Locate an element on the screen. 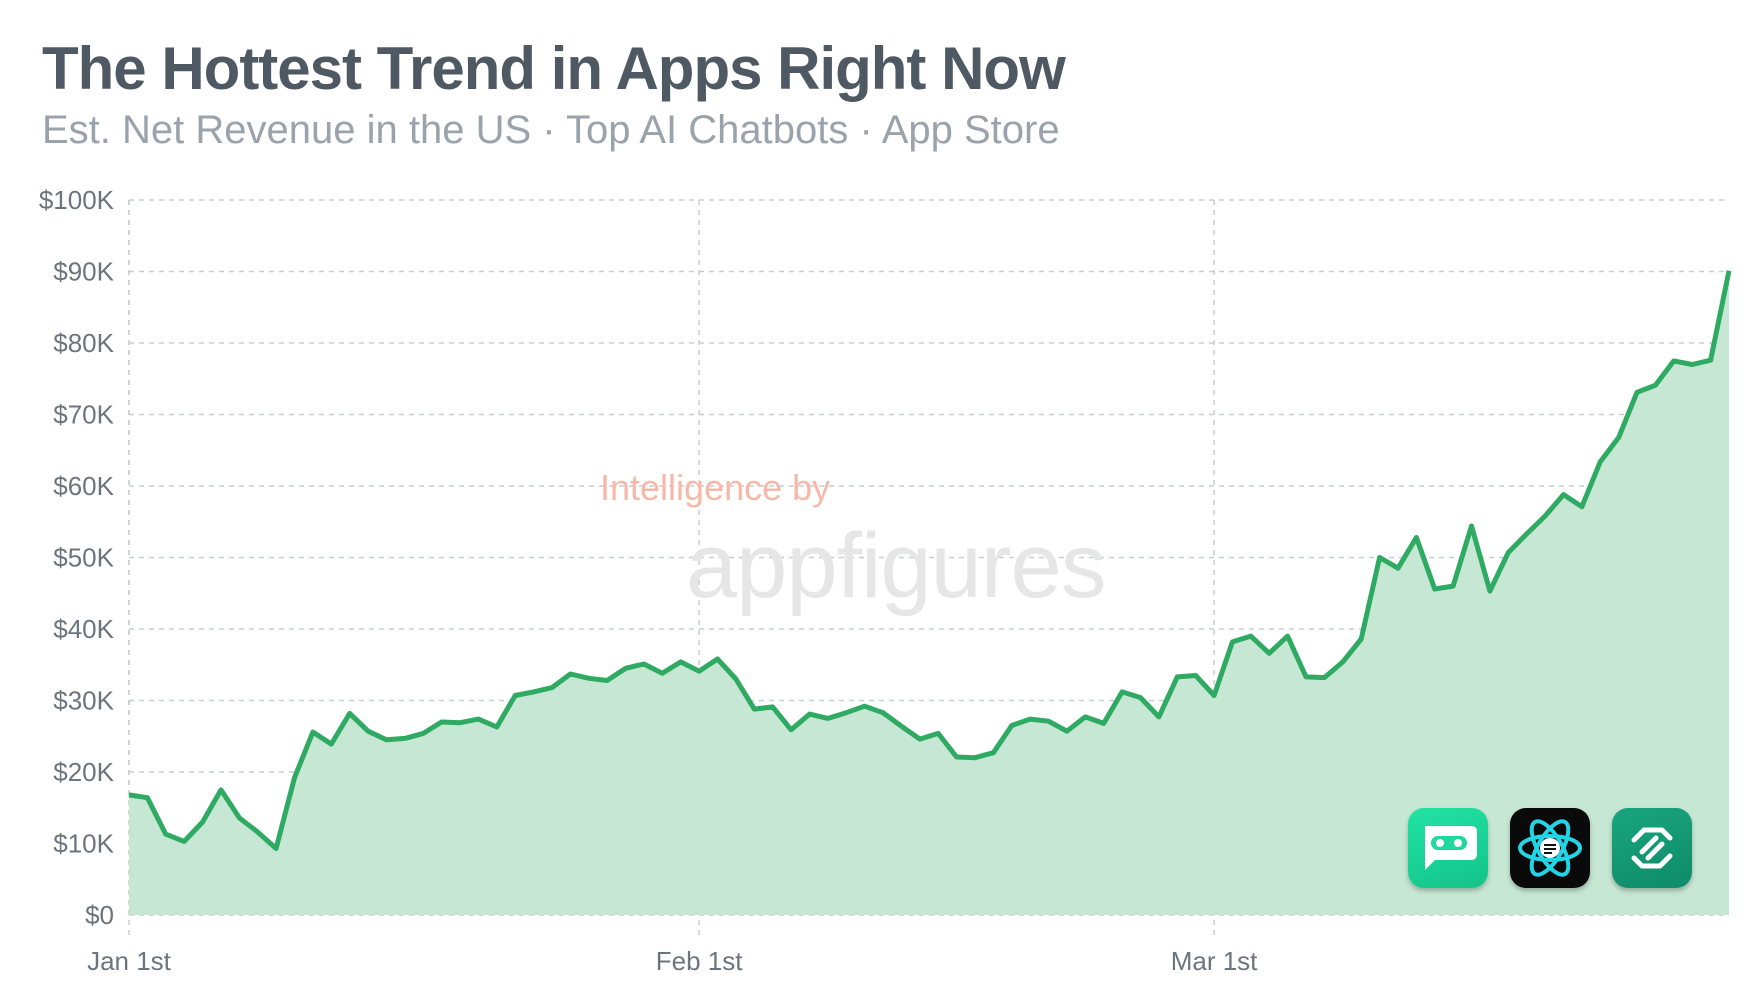 The height and width of the screenshot is (990, 1762). y-tick-label: $10K is located at coordinates (83, 844).